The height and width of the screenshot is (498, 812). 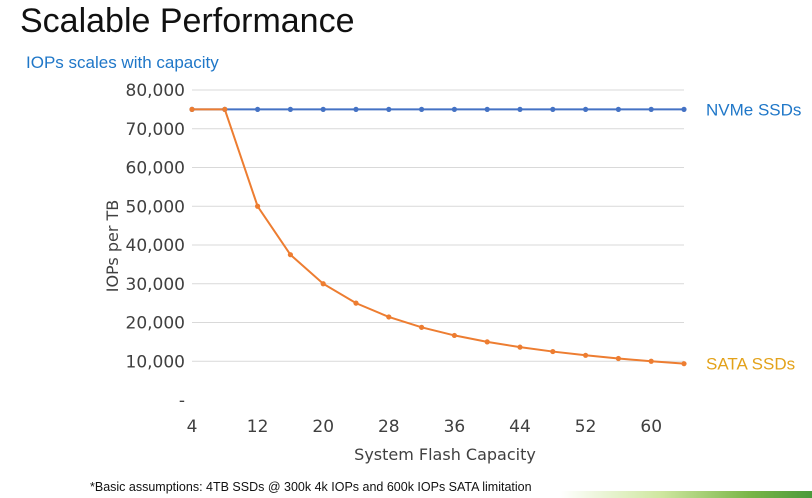 I want to click on slide-title: Scalable Performance, so click(x=187, y=21).